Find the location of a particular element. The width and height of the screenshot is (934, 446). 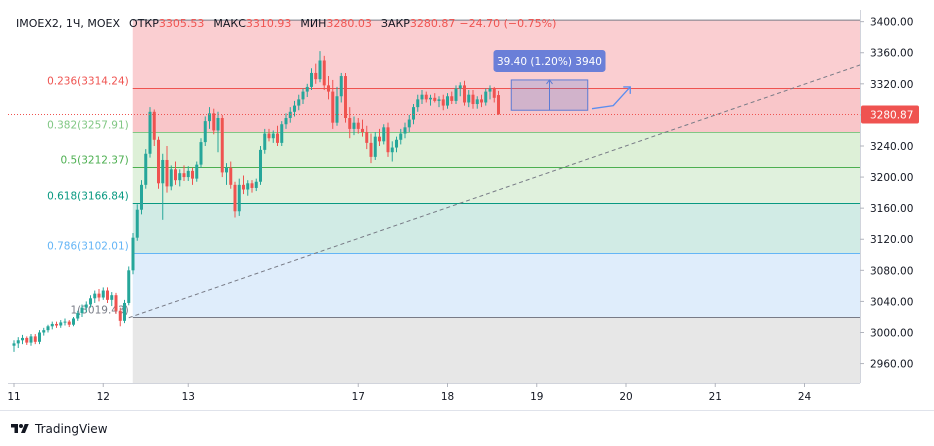

current-price-label: 3280.87 is located at coordinates (891, 116).